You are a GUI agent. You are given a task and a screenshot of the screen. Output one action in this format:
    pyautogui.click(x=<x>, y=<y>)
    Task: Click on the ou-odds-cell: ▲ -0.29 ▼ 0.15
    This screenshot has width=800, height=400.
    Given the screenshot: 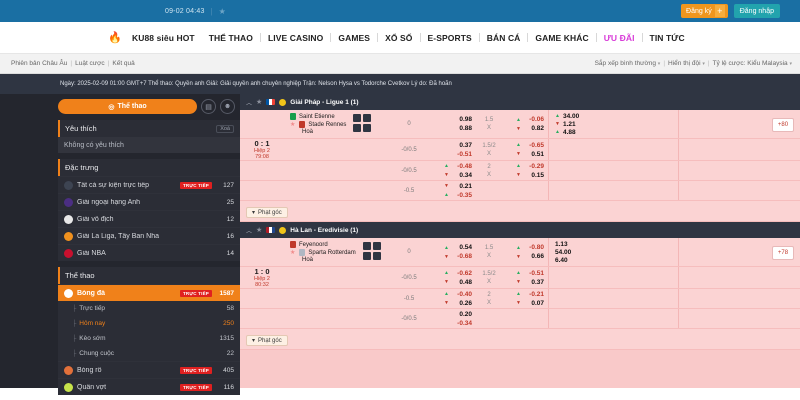 What is the action you would take?
    pyautogui.click(x=525, y=170)
    